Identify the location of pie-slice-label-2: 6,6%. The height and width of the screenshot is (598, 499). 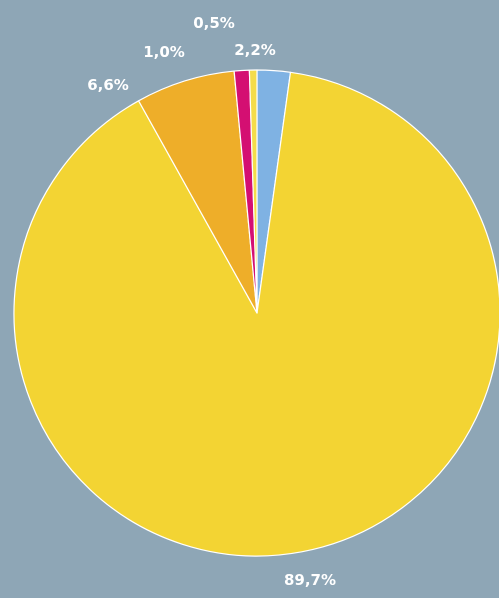
(108, 85).